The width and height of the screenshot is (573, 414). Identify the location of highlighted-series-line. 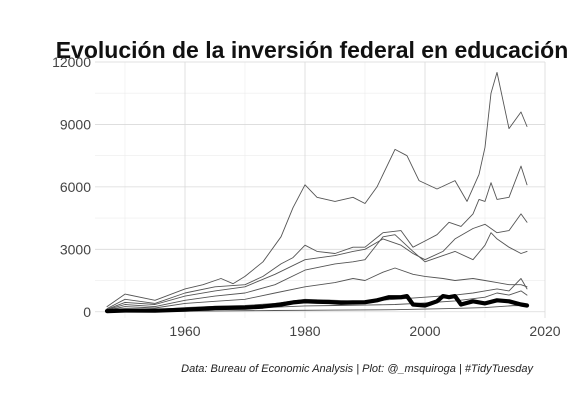
(317, 304).